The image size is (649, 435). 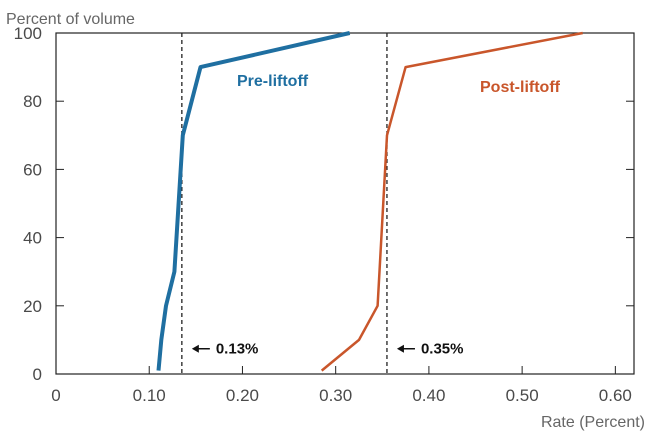 What do you see at coordinates (37, 374) in the screenshot?
I see `y-tick-label: 0` at bounding box center [37, 374].